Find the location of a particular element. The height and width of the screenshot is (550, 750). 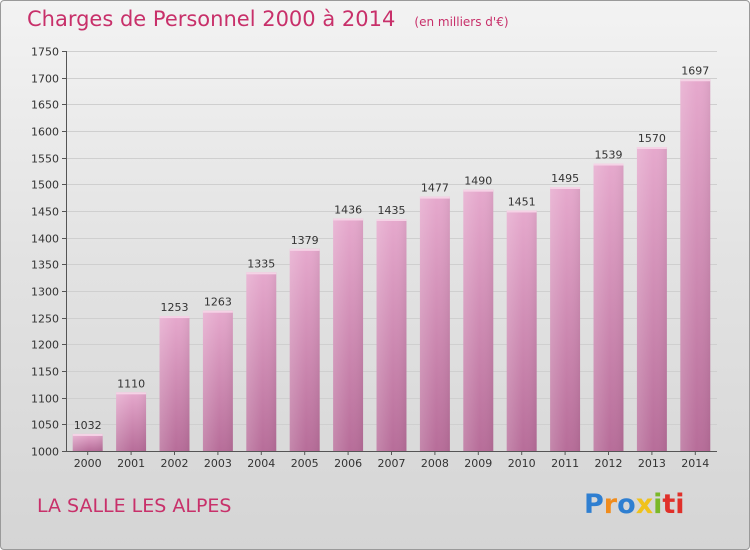

logo-letter: r is located at coordinates (610, 504).